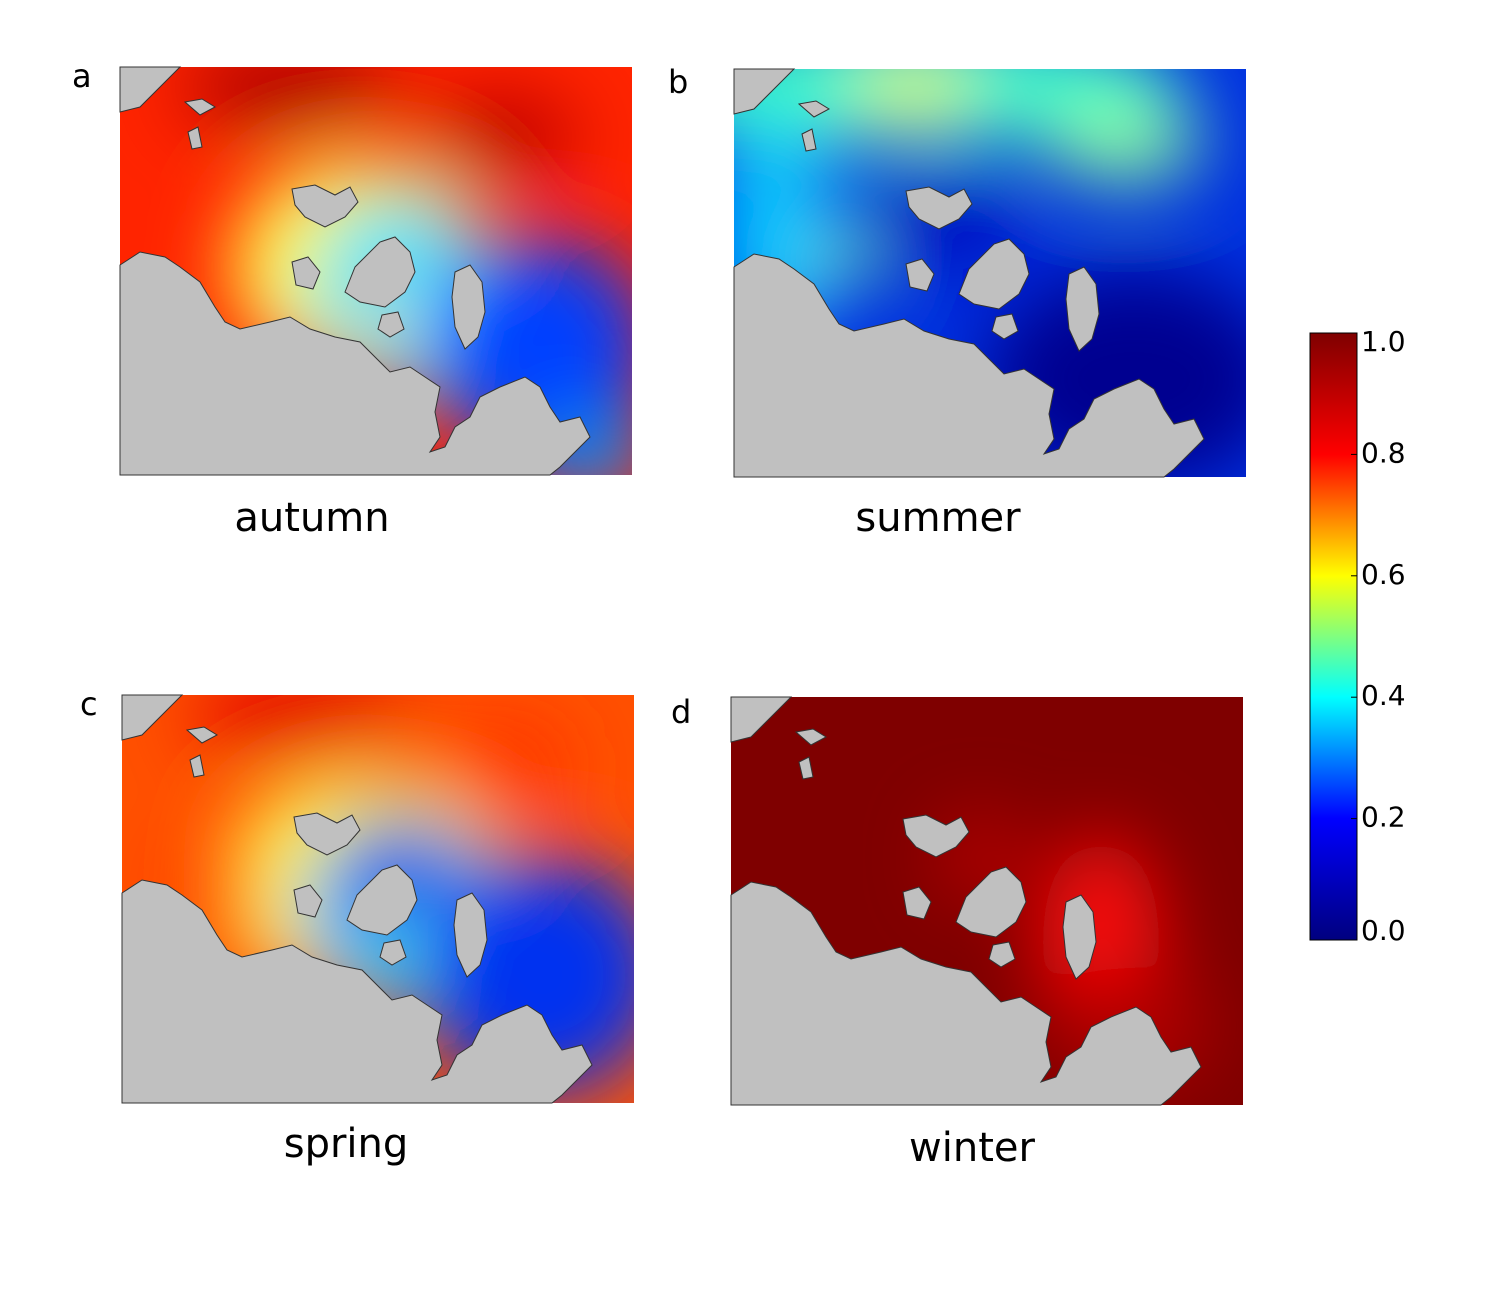 The height and width of the screenshot is (1300, 1500). Describe the element at coordinates (1333, 636) in the screenshot. I see `colorbar-fill` at that location.